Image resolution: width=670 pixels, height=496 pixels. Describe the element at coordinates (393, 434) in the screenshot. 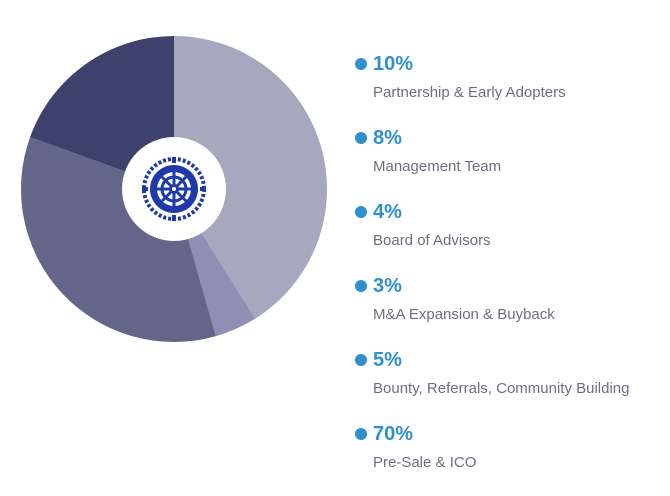

I see `legend-value: 70%` at that location.